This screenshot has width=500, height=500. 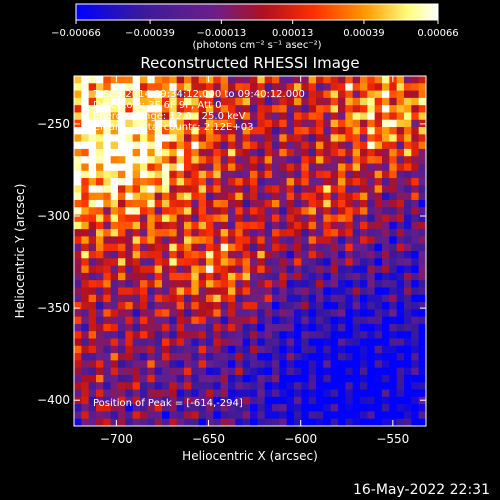 I want to click on y-axis-label: Heliocentric Y (arcsec), so click(x=20, y=251).